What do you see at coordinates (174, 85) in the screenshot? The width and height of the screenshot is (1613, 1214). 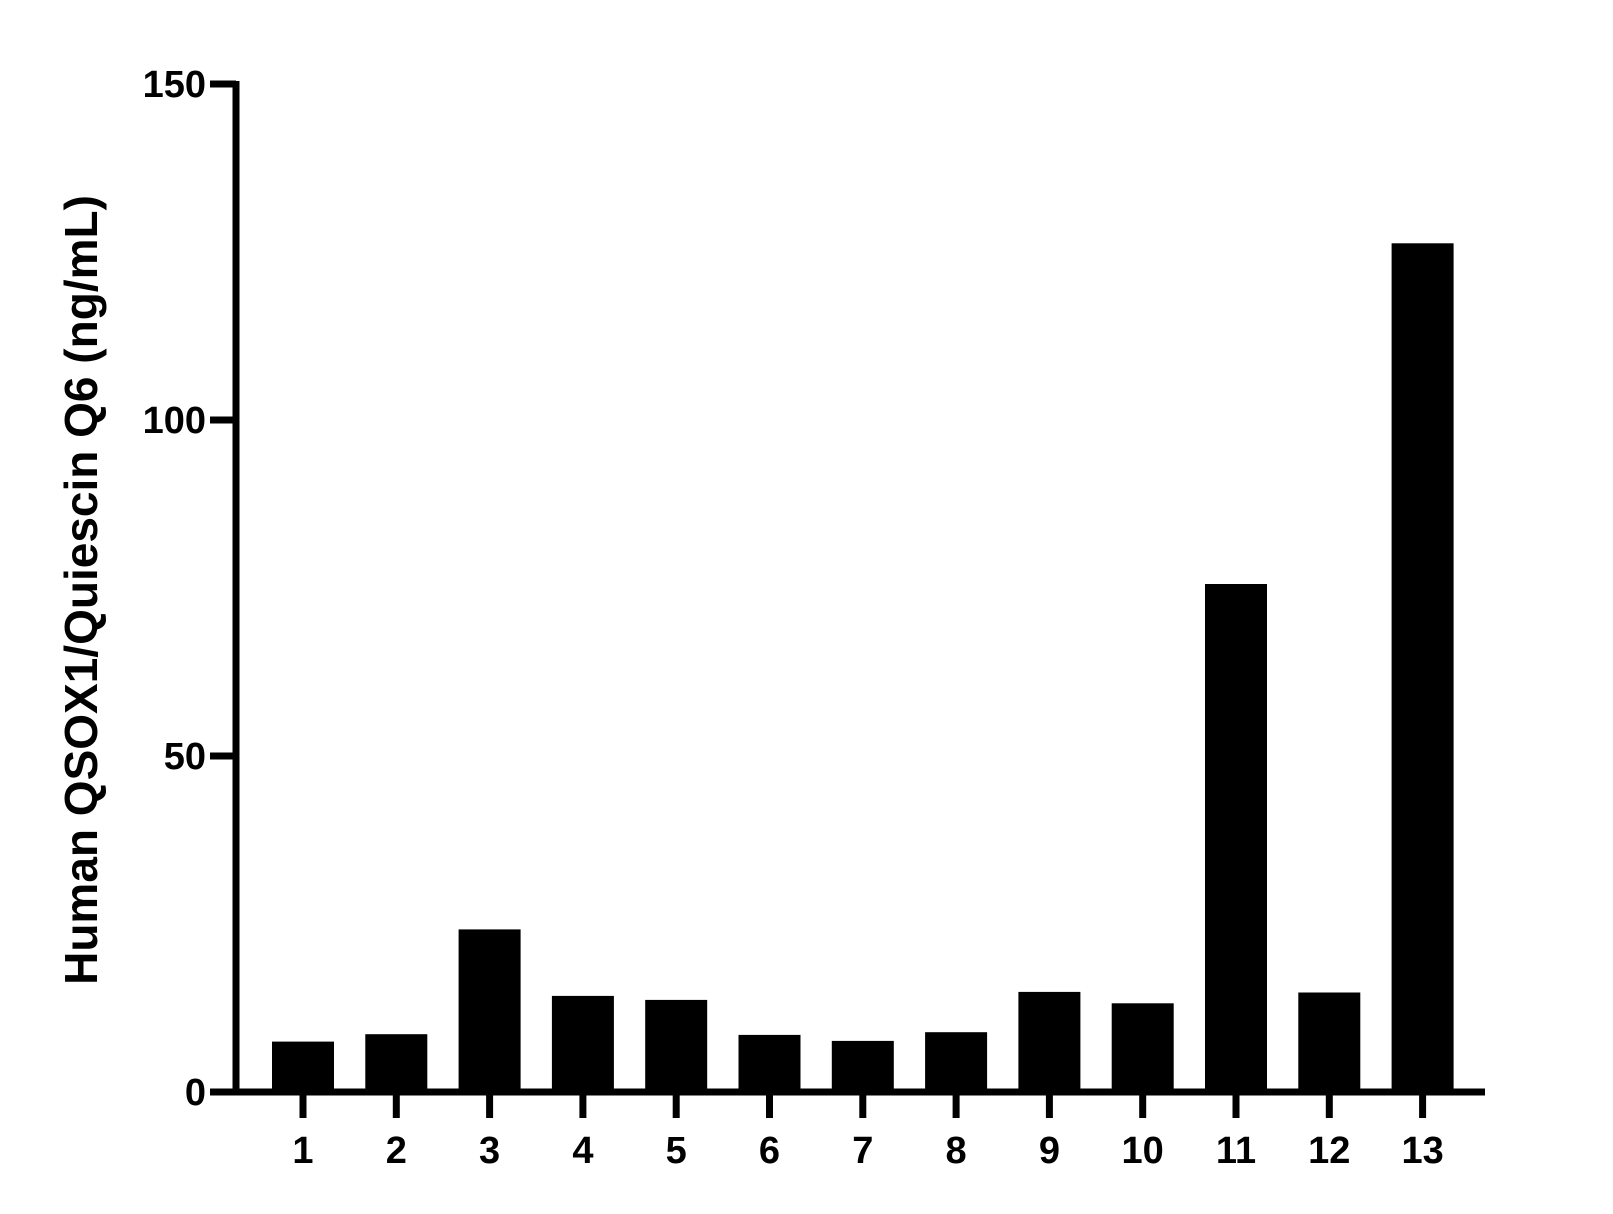 I see `y-tick-label-150: 150` at bounding box center [174, 85].